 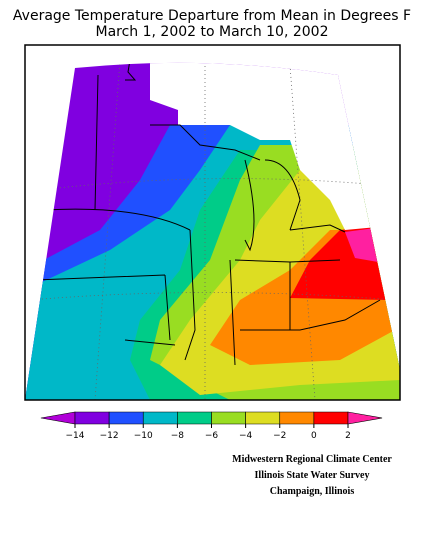 I want to click on legend-tick-label: −2, so click(x=279, y=436).